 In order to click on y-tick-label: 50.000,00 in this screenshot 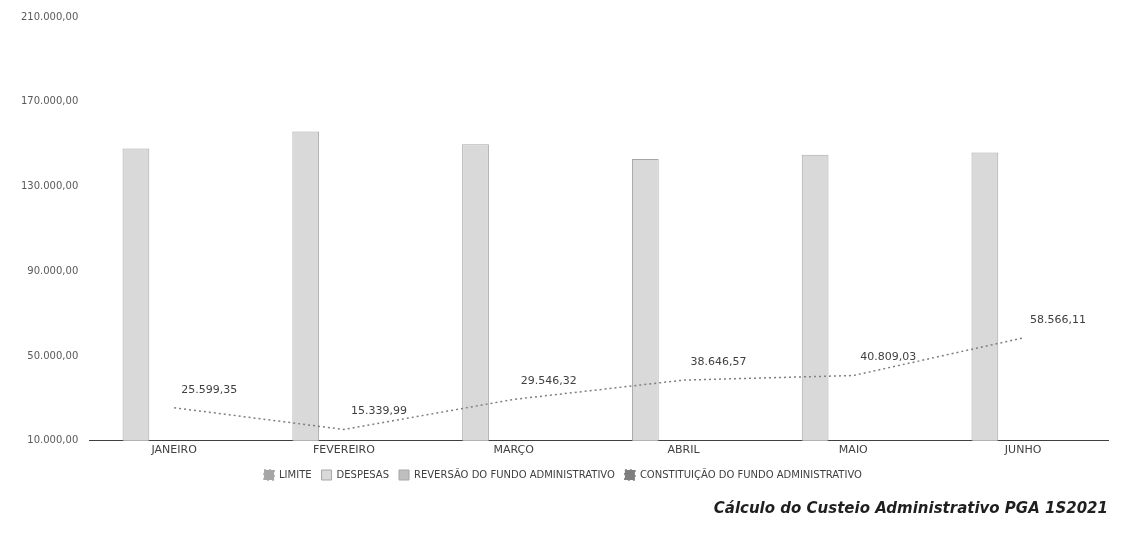, I will do `click(53, 355)`.